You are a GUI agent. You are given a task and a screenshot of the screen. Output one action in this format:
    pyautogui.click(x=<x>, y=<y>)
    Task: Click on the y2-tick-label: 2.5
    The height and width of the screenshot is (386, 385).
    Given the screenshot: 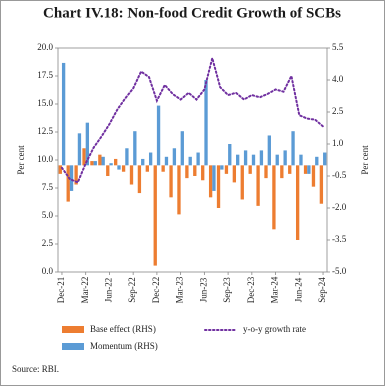 What is the action you would take?
    pyautogui.click(x=338, y=111)
    